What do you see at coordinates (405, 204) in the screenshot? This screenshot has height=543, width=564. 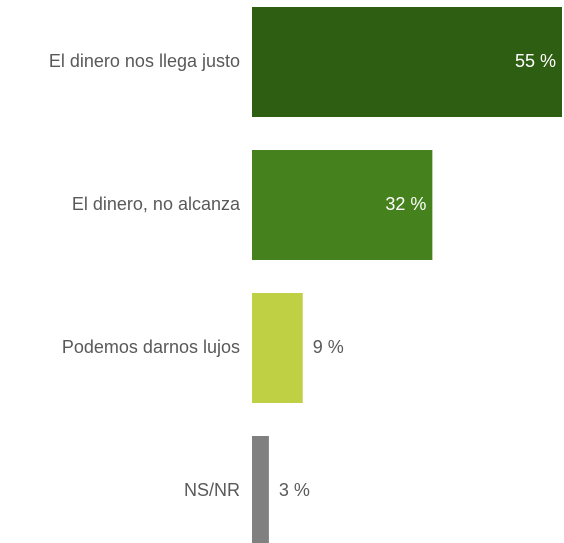 I see `value-label: 32 %` at bounding box center [405, 204].